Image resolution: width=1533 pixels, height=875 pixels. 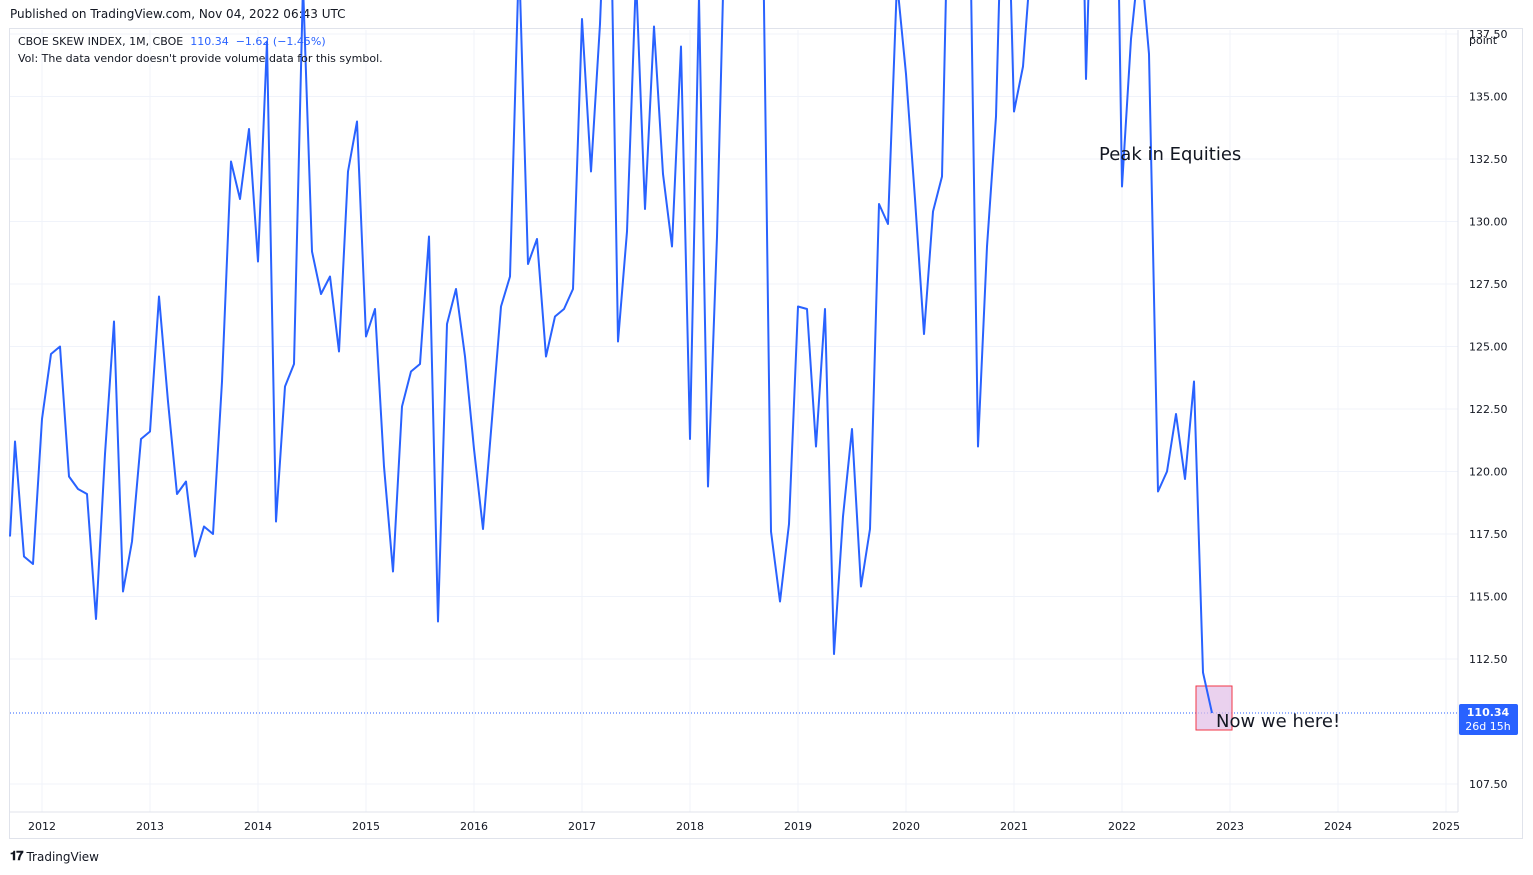 What do you see at coordinates (1488, 719) in the screenshot?
I see `price-badge` at bounding box center [1488, 719].